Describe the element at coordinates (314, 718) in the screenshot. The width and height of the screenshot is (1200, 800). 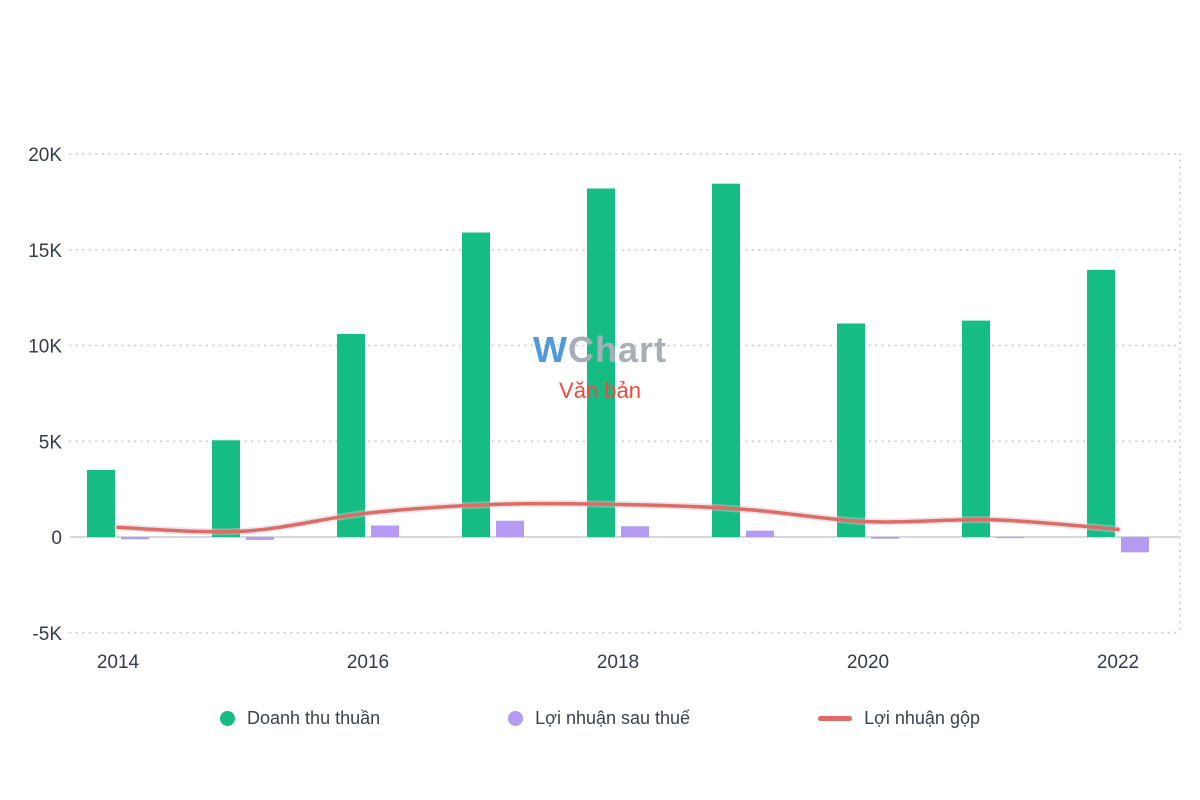
I see `legend-label-net-revenue: Doanh thu thuần` at that location.